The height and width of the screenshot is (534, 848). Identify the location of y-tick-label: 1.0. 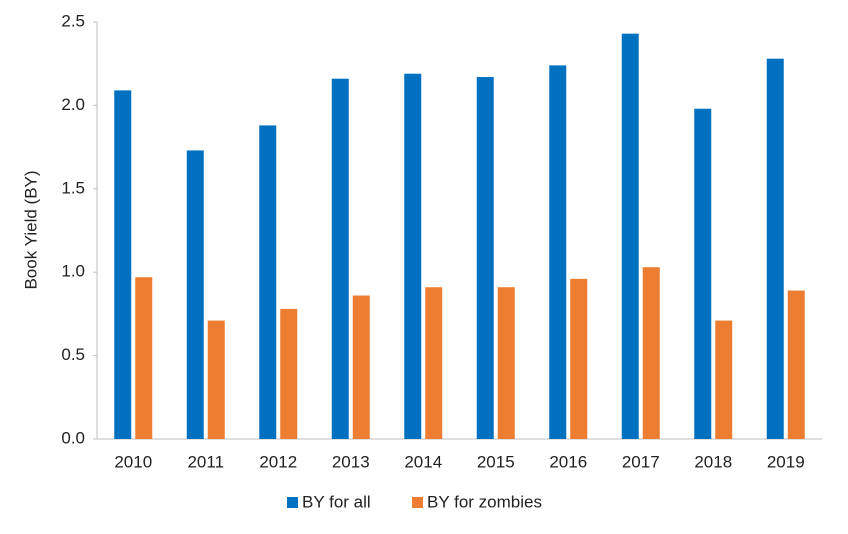
(73, 271).